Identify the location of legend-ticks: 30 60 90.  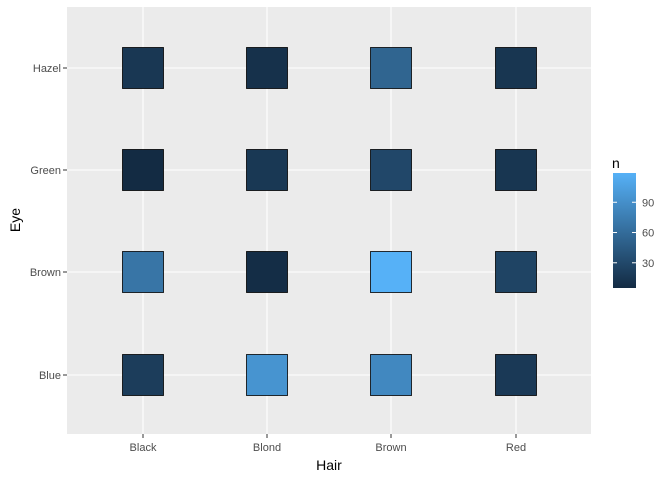
(633, 233).